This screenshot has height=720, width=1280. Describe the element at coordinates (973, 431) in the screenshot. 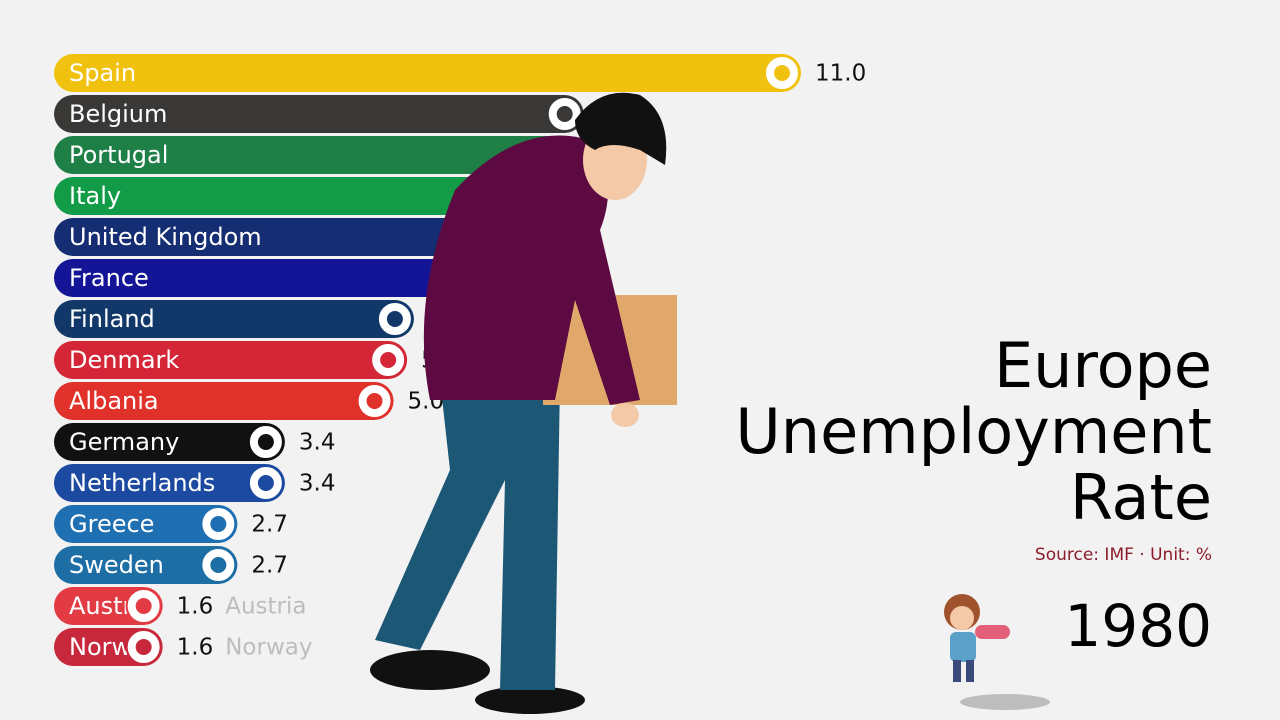

I see `chart-title: Unemployment` at that location.